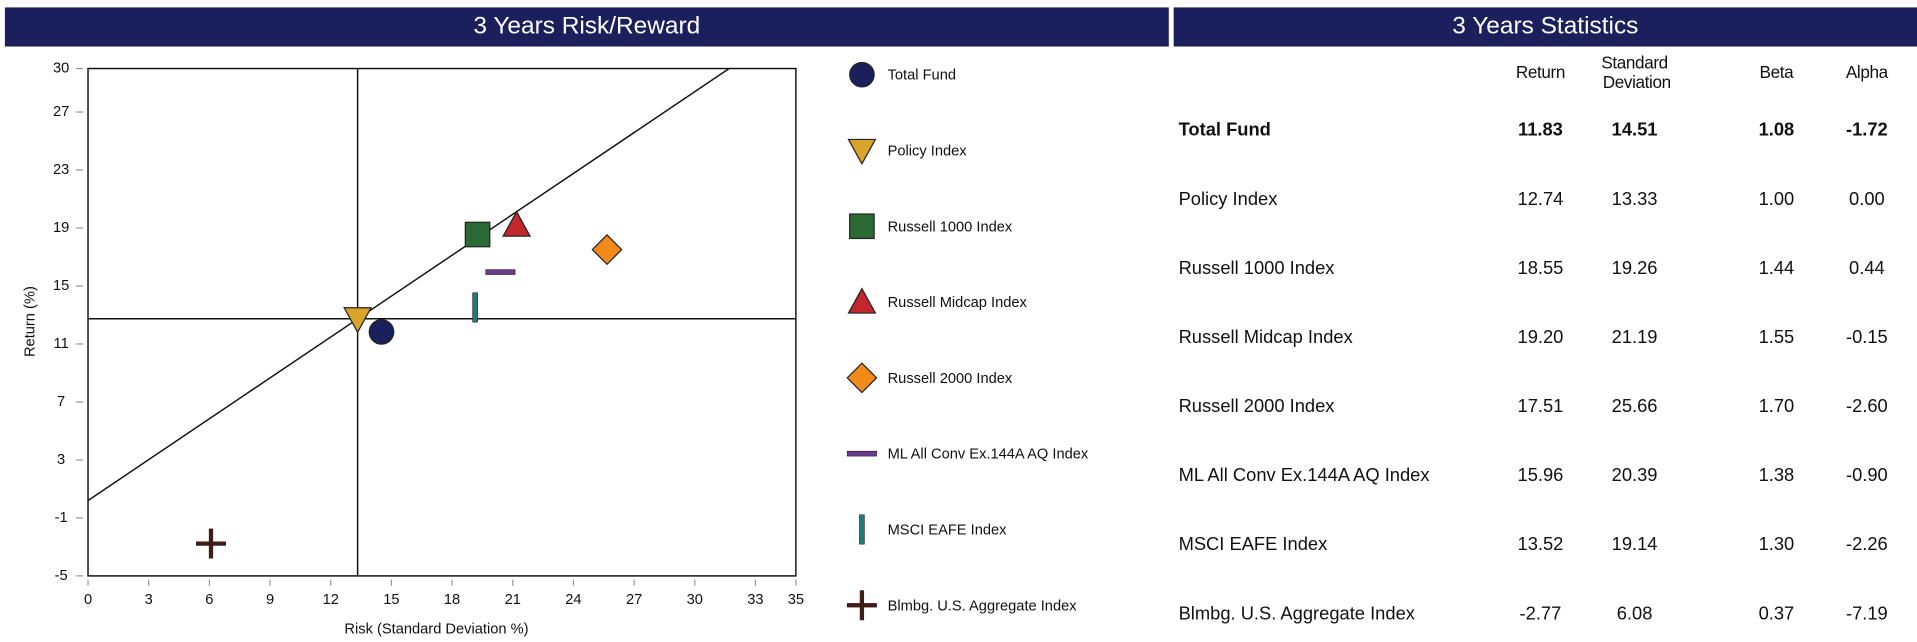  Describe the element at coordinates (1867, 267) in the screenshot. I see `table-cell: 0.44` at that location.